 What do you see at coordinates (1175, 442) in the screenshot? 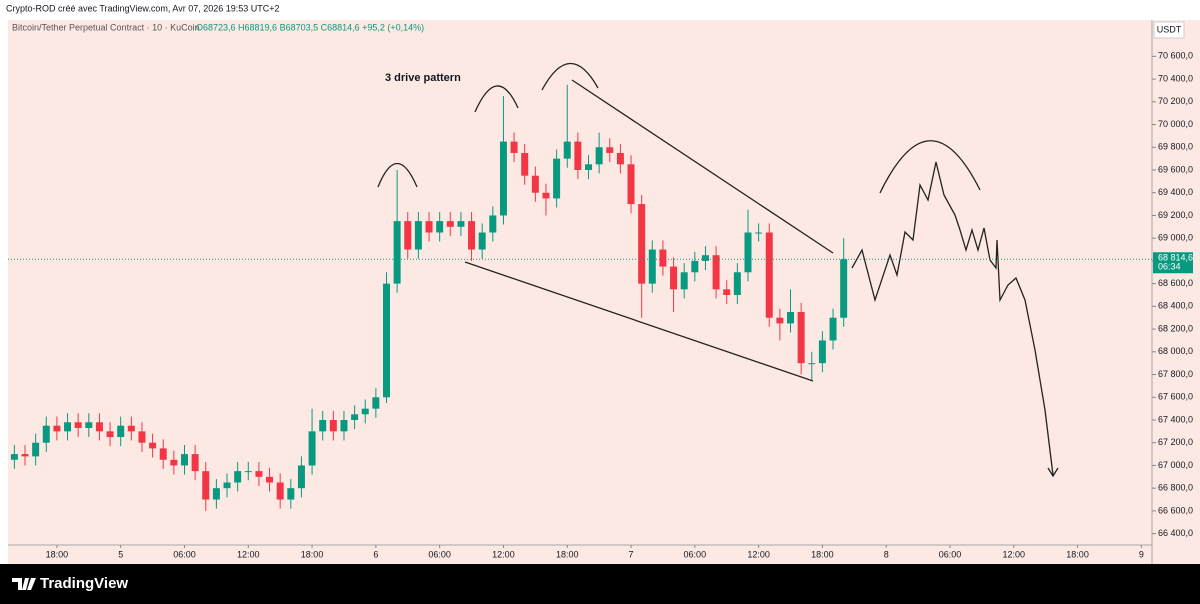
I see `y-tick-label: 67 200,0` at bounding box center [1175, 442].